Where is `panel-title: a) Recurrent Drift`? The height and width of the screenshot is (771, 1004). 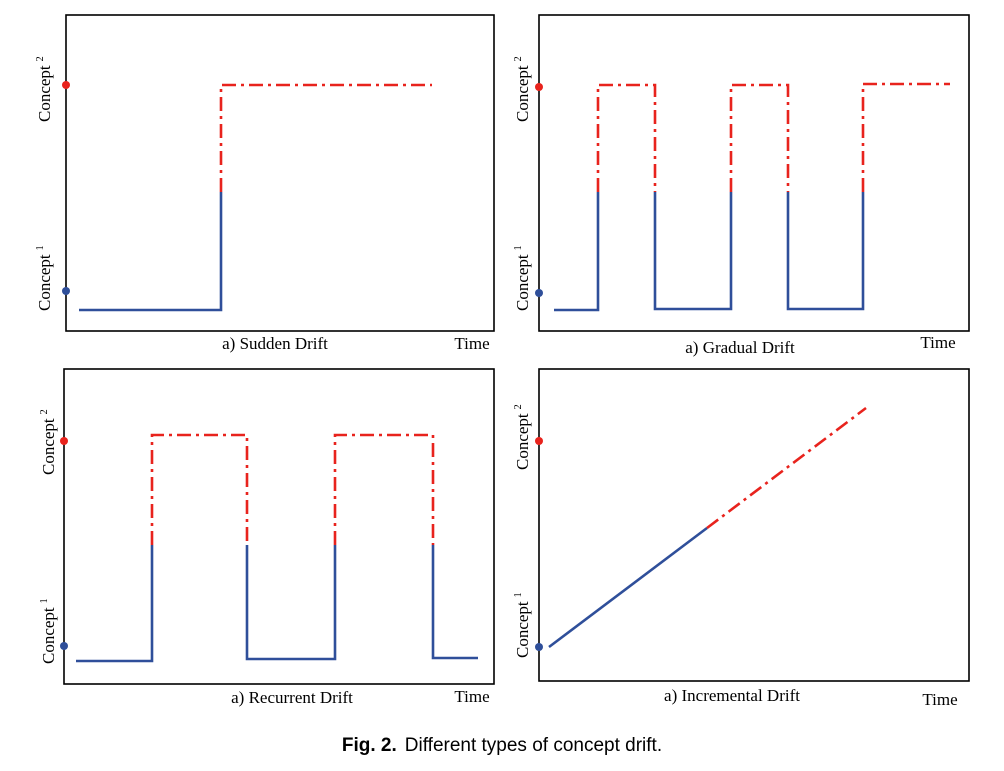 panel-title: a) Recurrent Drift is located at coordinates (292, 697).